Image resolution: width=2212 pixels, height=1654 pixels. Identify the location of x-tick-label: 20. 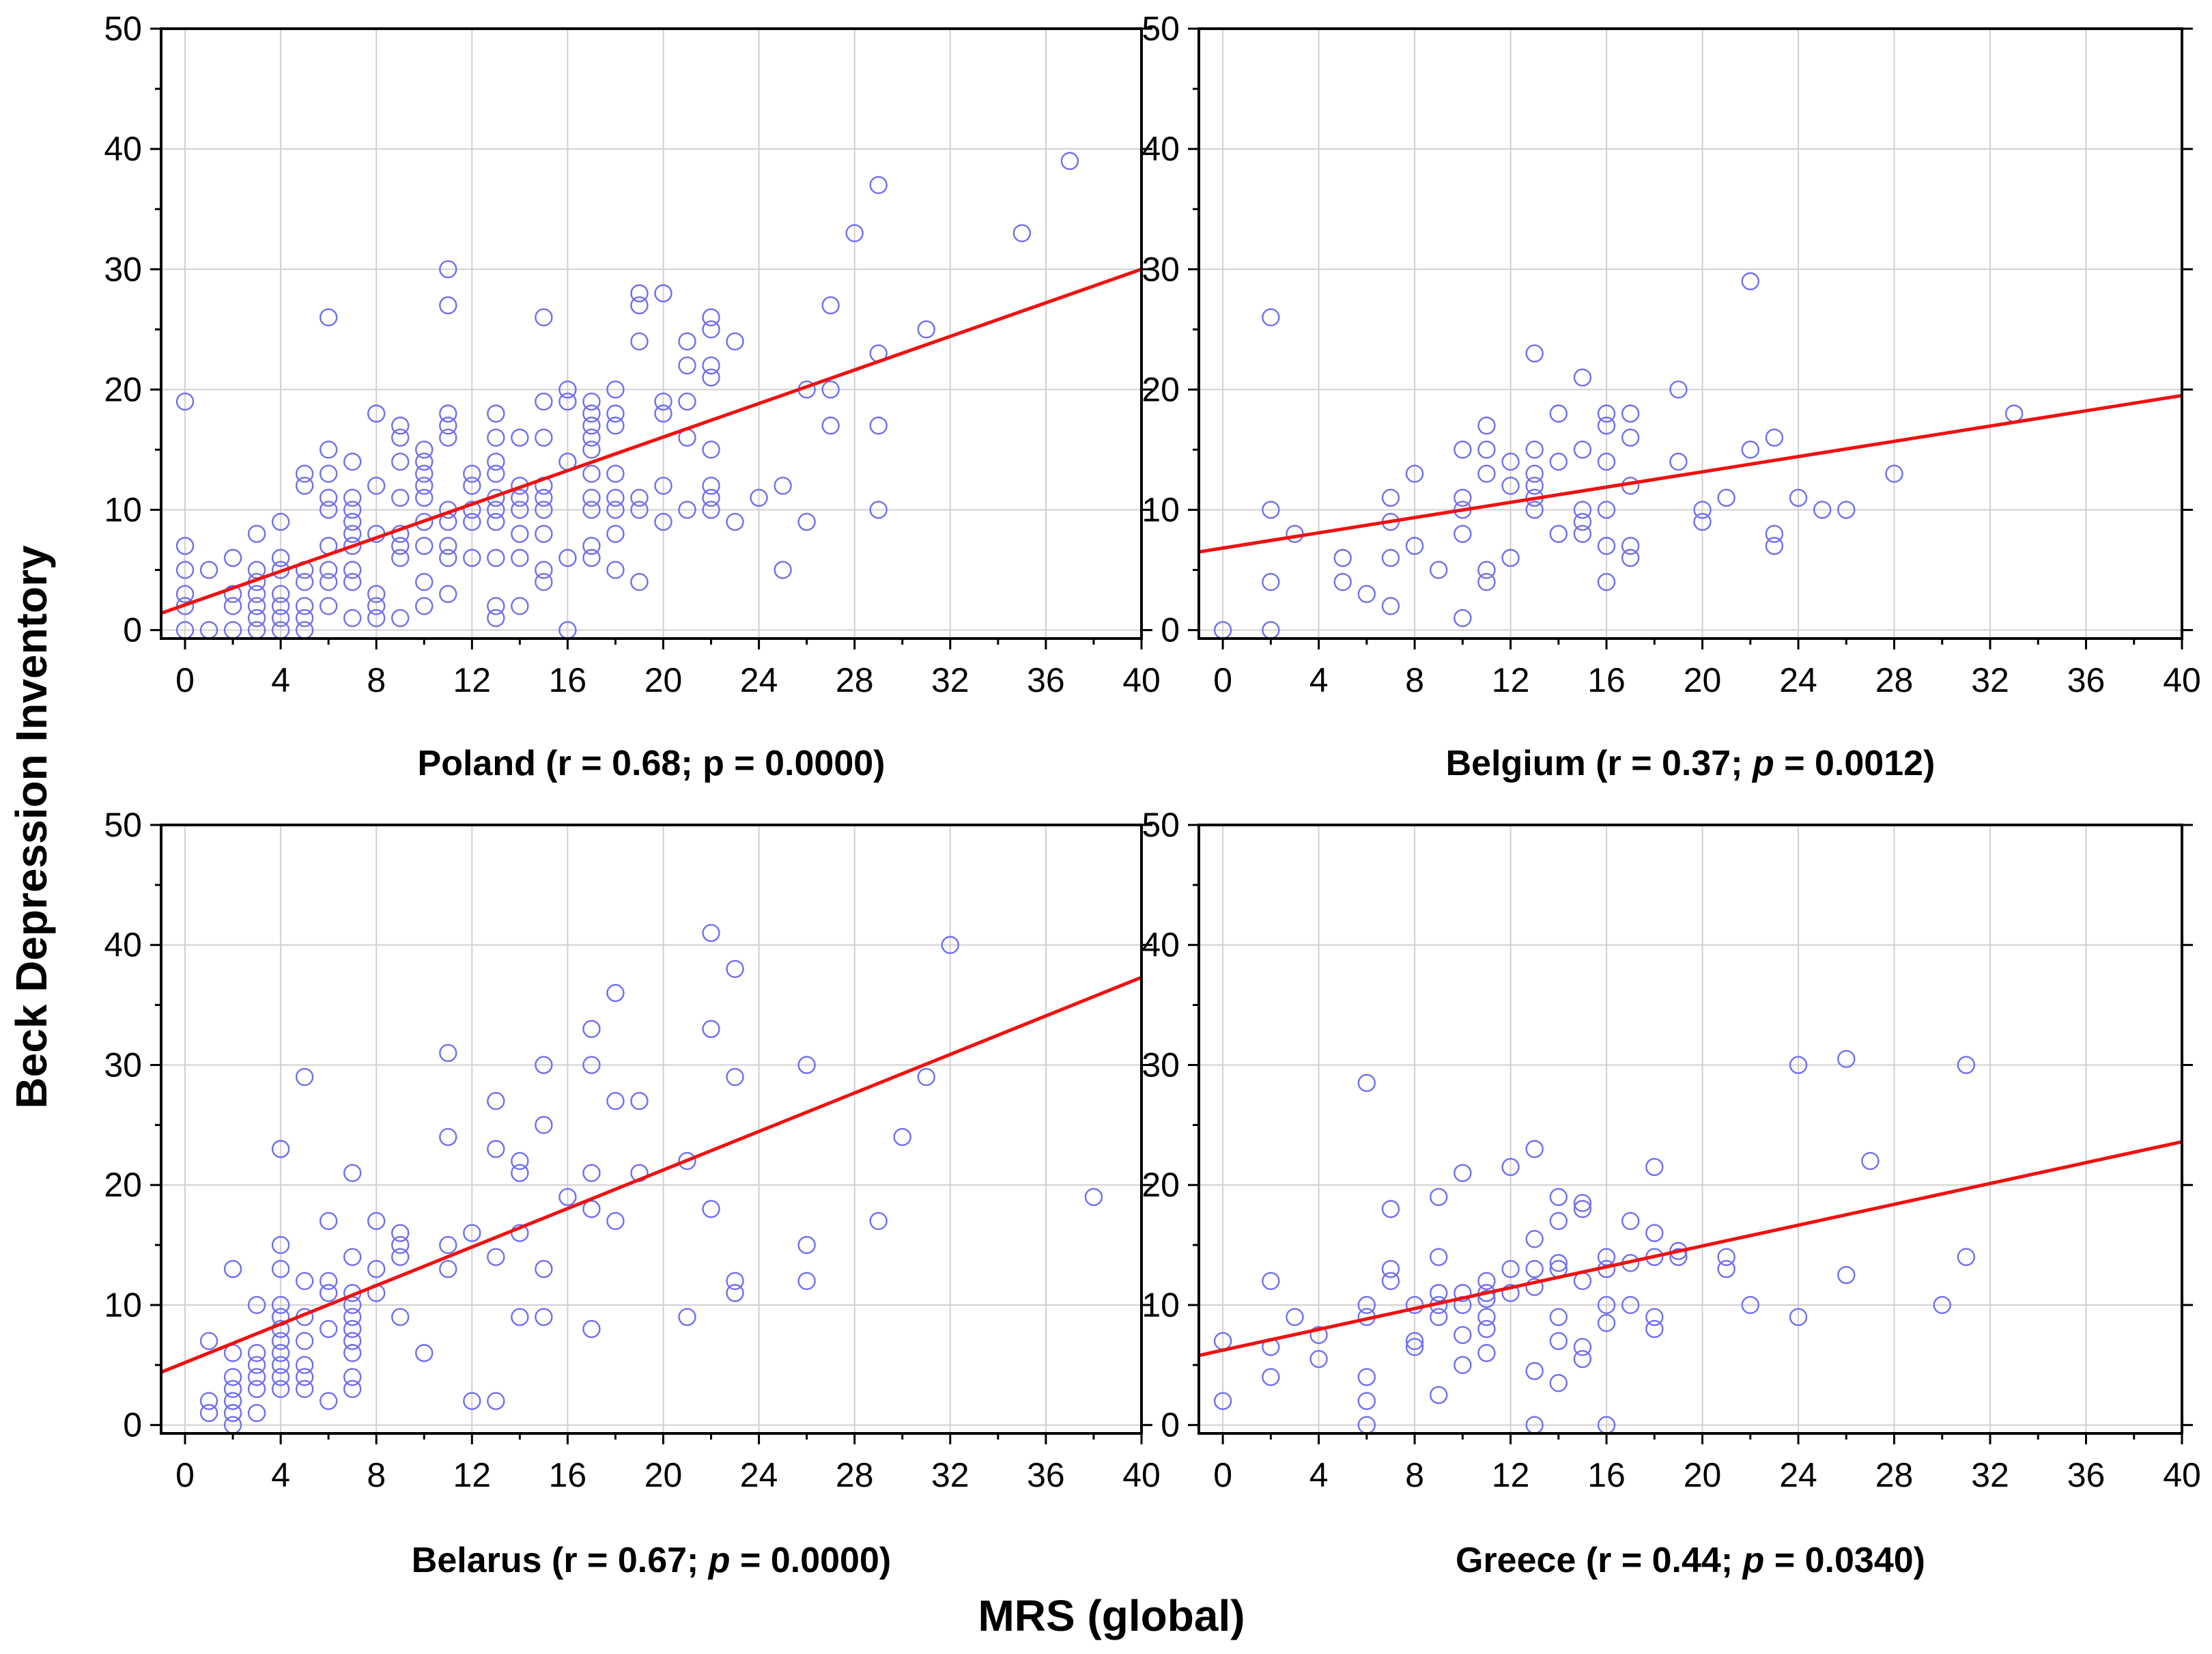
(663, 680).